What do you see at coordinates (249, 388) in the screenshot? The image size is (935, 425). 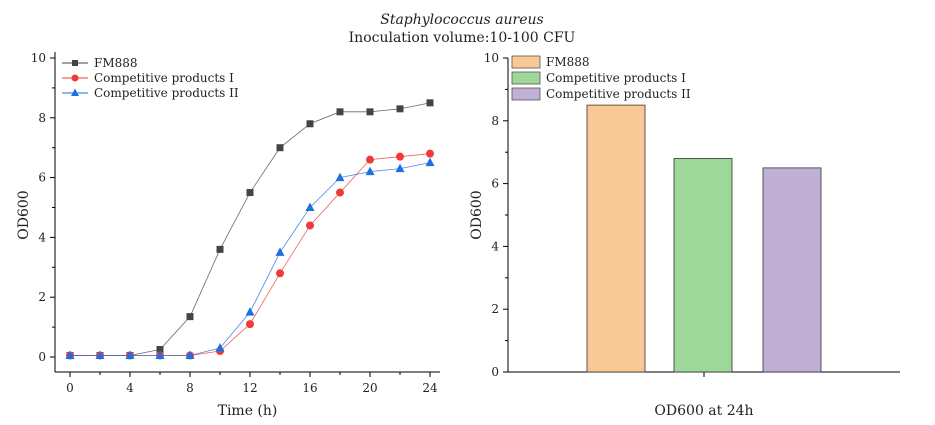 I see `x-tick-label: 12` at bounding box center [249, 388].